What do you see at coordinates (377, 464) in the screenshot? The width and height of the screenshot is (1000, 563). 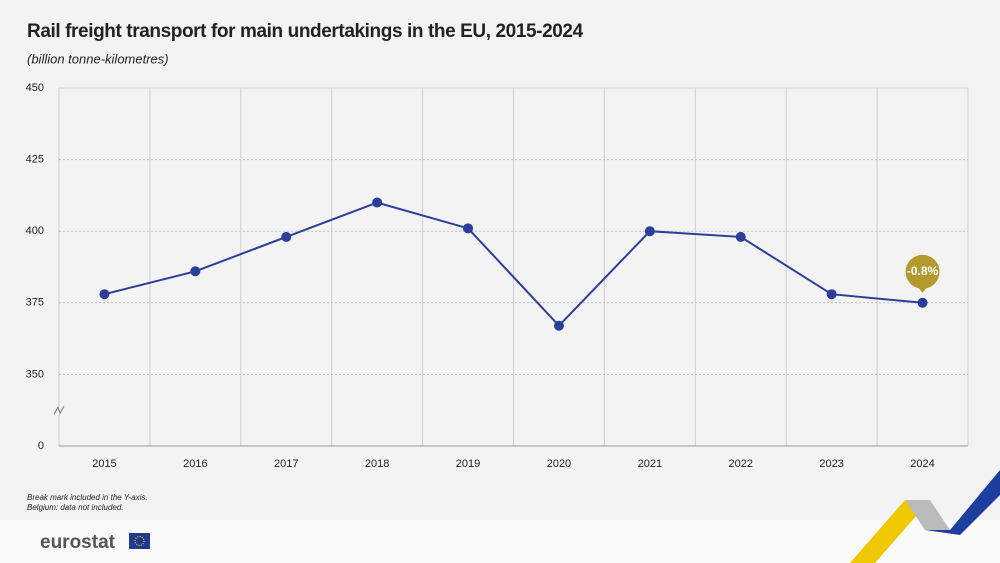 I see `x-tick-label: 2018` at bounding box center [377, 464].